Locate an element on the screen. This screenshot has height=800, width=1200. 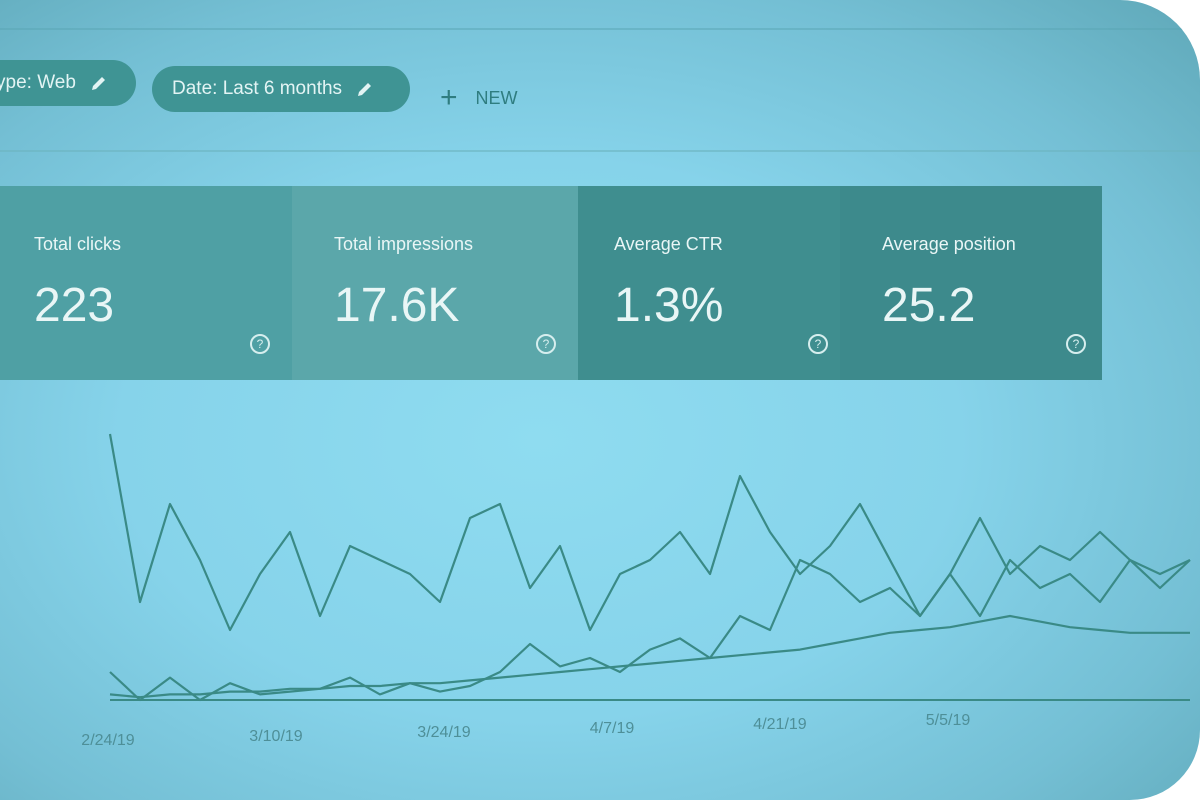
metric-label: Average position is located at coordinates (949, 244).